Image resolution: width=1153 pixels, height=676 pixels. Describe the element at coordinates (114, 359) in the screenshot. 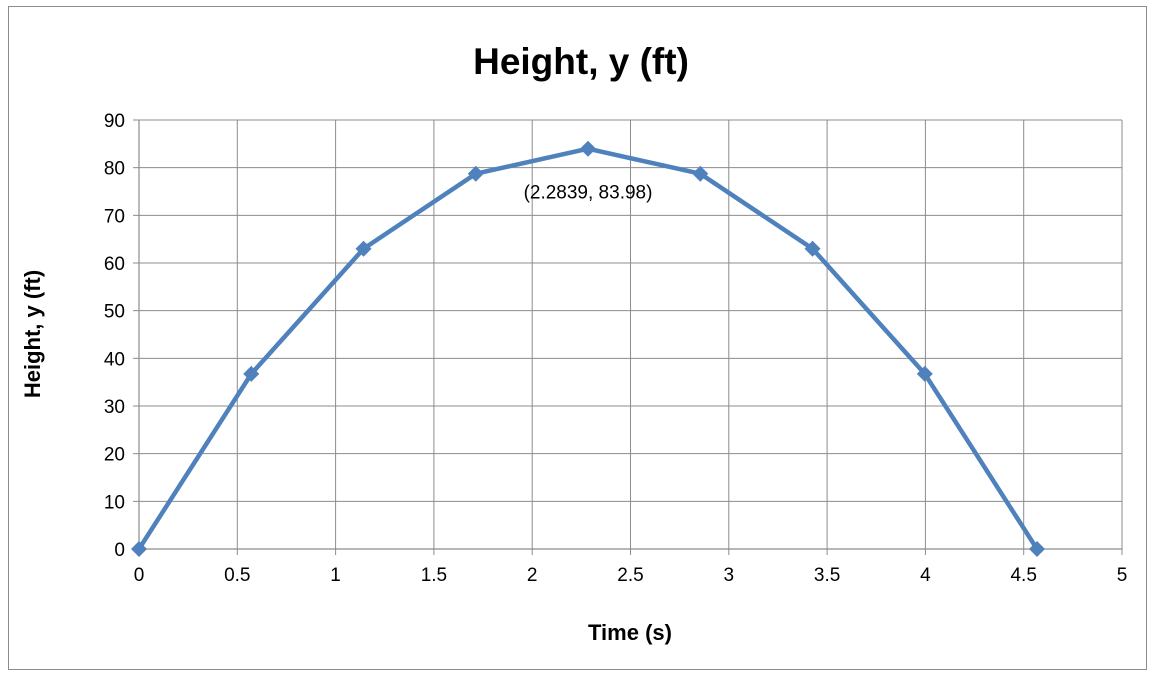

I see `y-tick-label: 40` at that location.